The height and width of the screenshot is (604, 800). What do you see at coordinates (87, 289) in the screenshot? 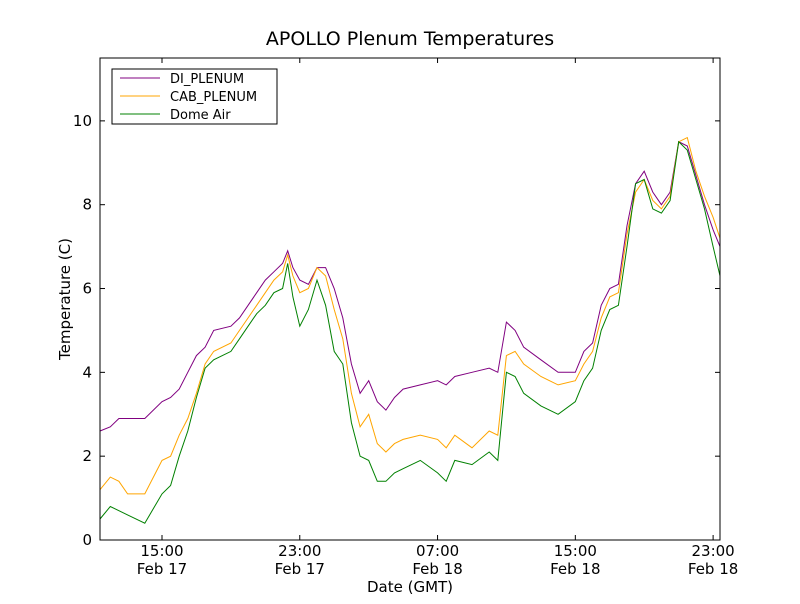
I see `y-tick-label: 6` at bounding box center [87, 289].